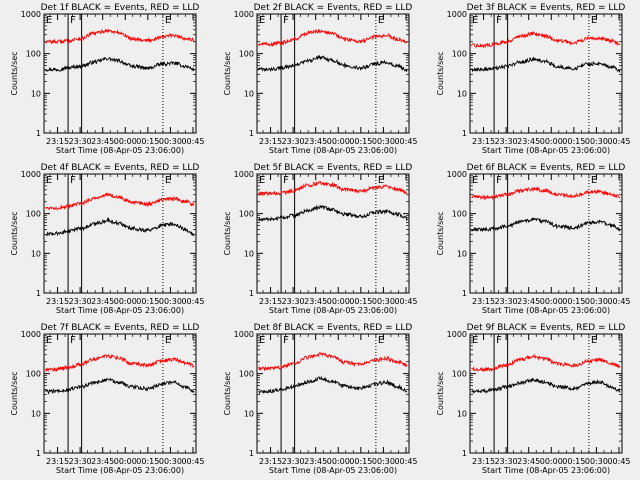 The width and height of the screenshot is (640, 480). Describe the element at coordinates (546, 168) in the screenshot. I see `panel-title: Det 6f BLACK = Events, RED = LLD` at that location.